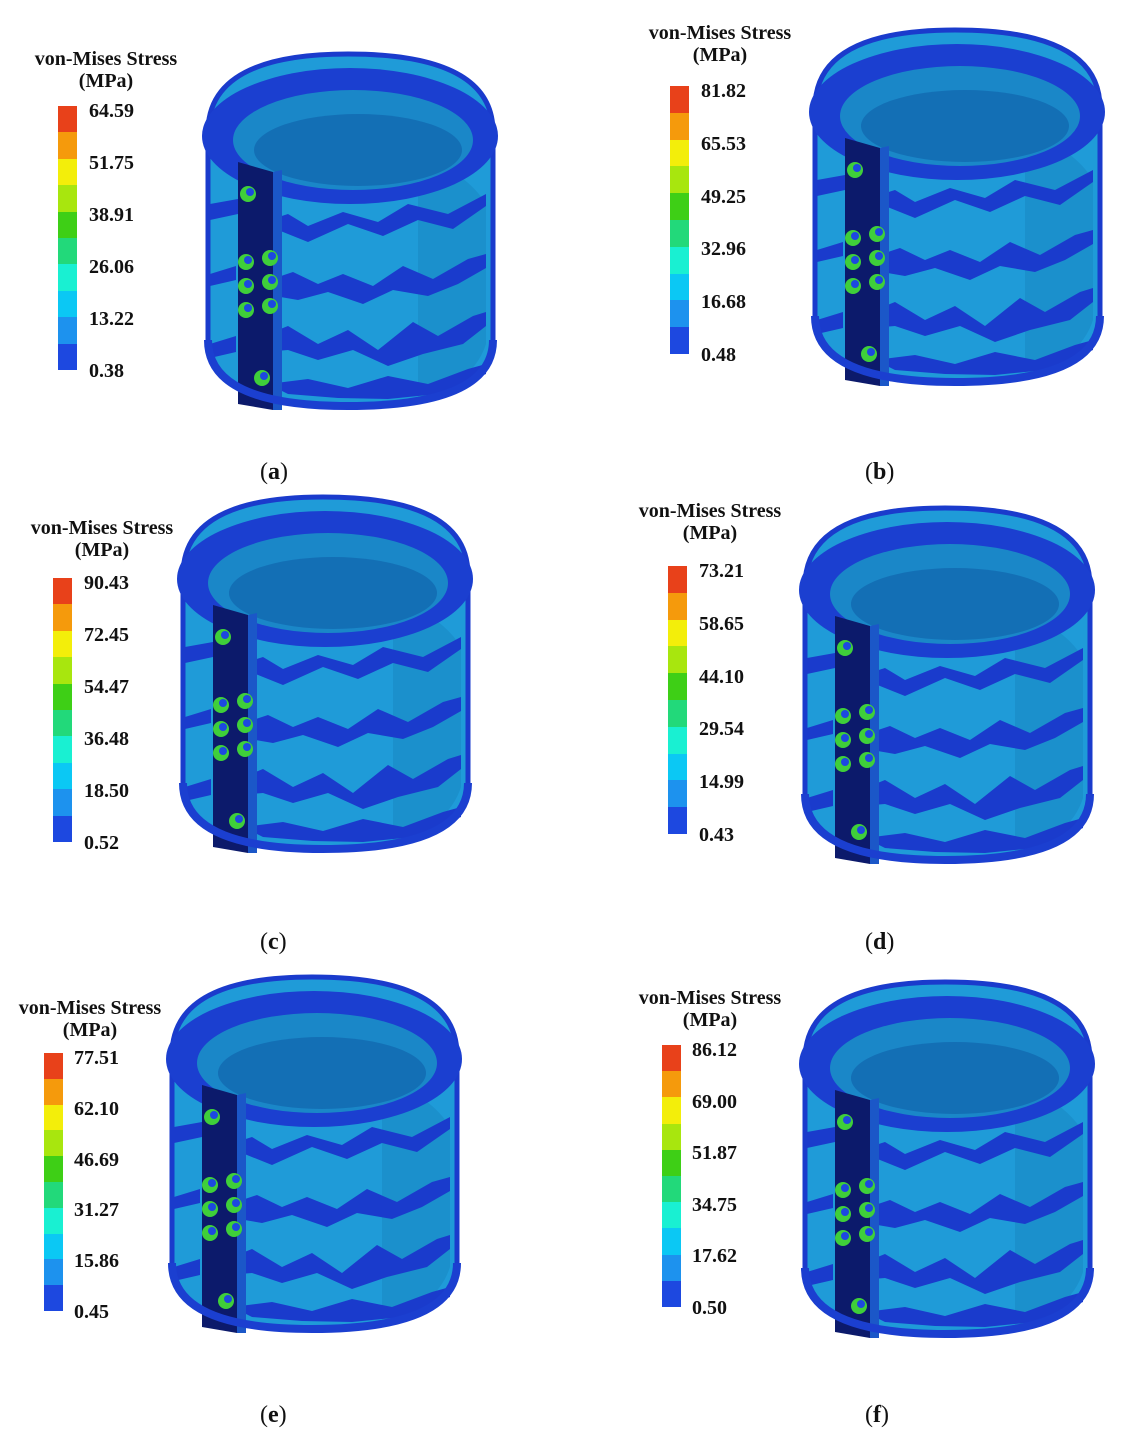 This screenshot has height=1435, width=1141. I want to click on colorbar-tick-label: 15.86, so click(96, 1261).